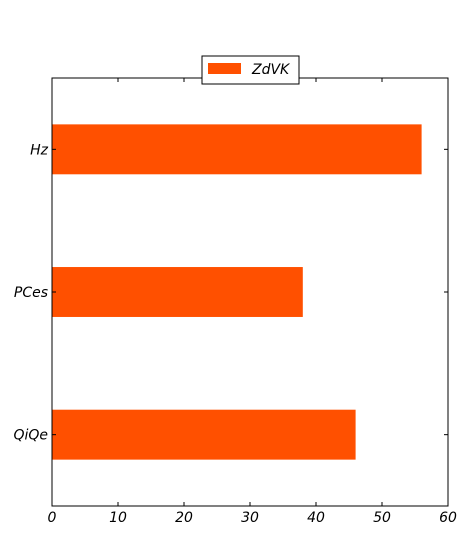 The width and height of the screenshot is (469, 540). I want to click on x-tick-label: 40, so click(316, 518).